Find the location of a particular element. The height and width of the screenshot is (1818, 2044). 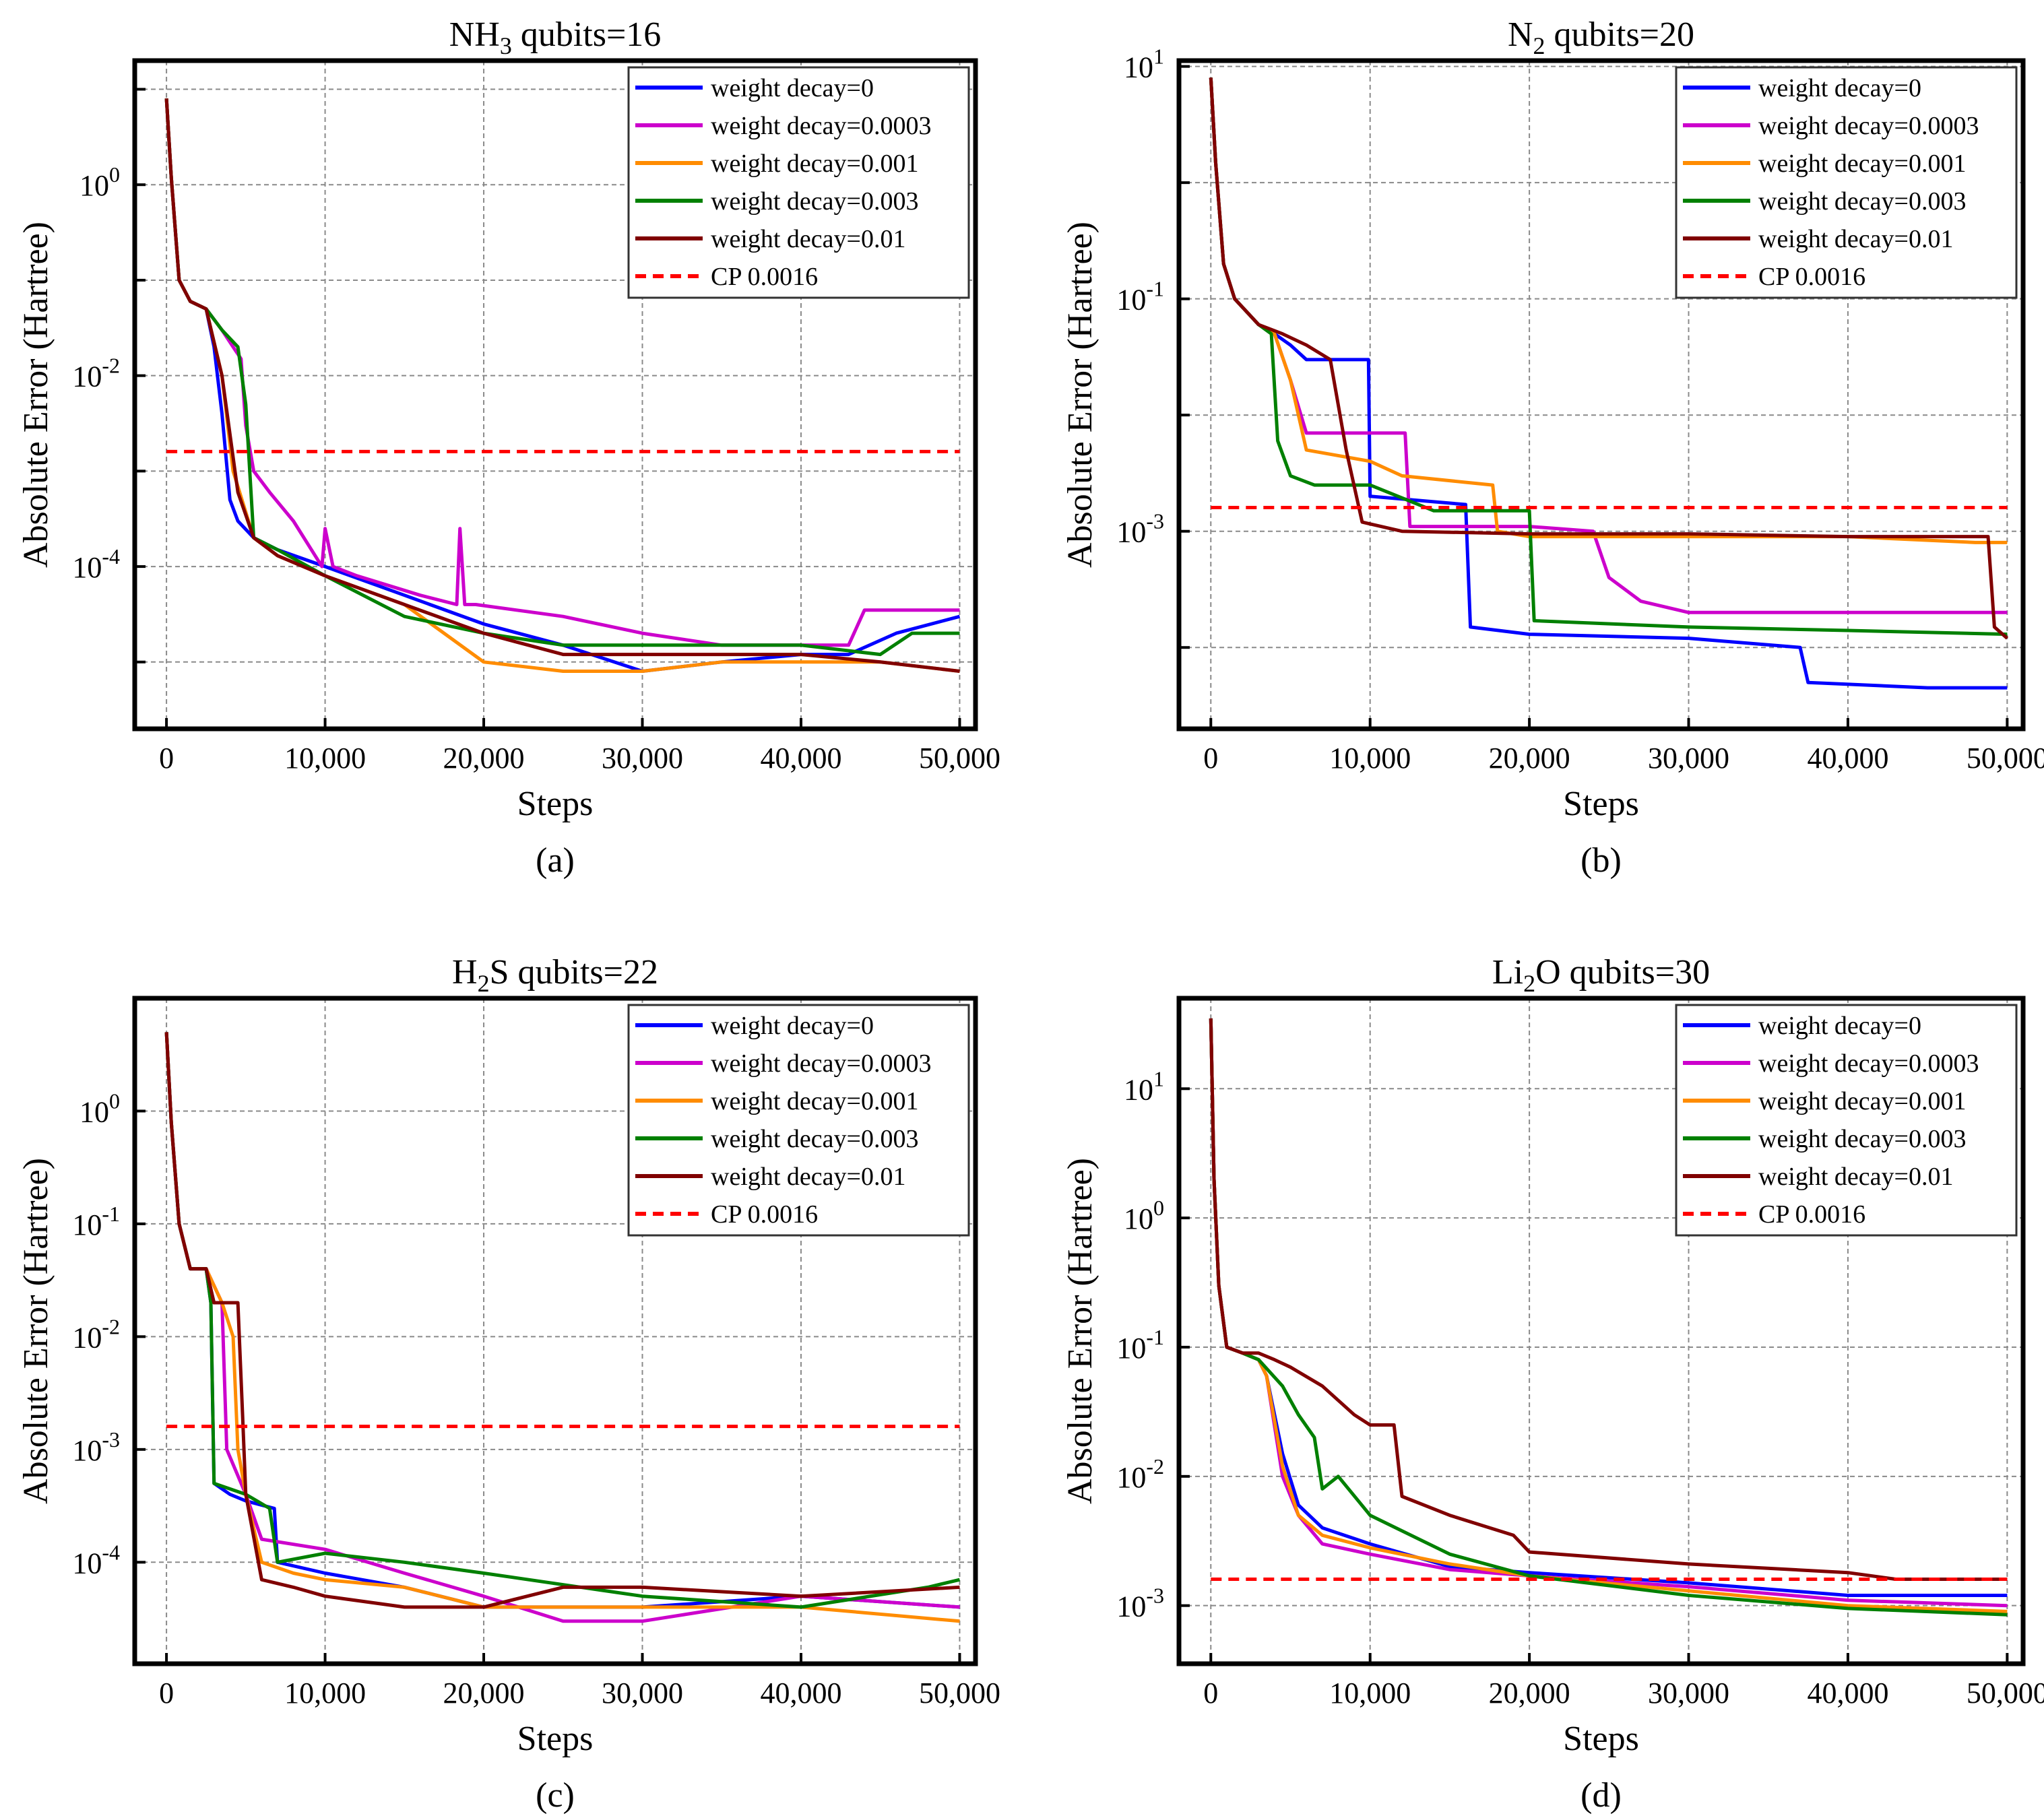

chart-title: H2S qubits=22 is located at coordinates (555, 975).